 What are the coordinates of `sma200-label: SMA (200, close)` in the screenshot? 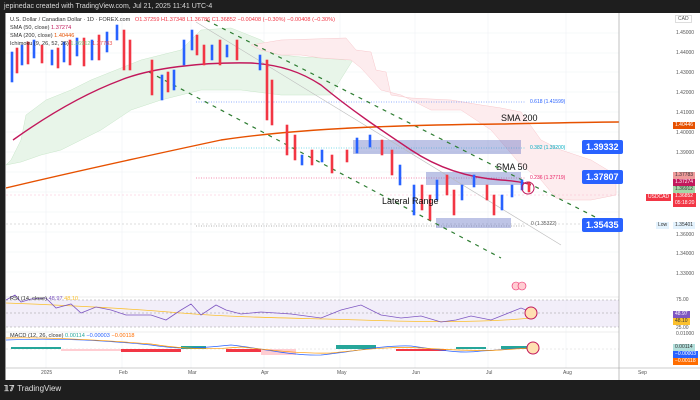 It's located at (31, 36).